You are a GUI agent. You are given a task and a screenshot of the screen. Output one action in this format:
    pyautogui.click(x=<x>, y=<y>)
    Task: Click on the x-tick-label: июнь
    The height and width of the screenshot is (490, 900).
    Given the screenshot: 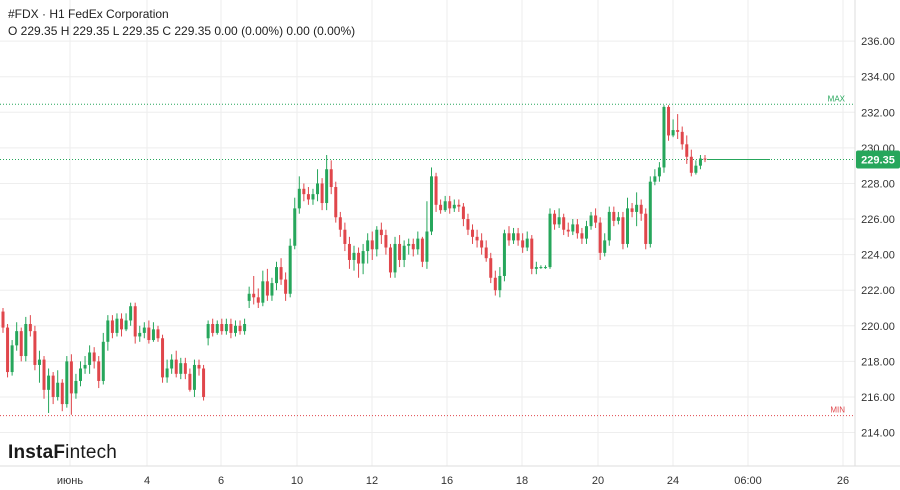 What is the action you would take?
    pyautogui.click(x=70, y=481)
    